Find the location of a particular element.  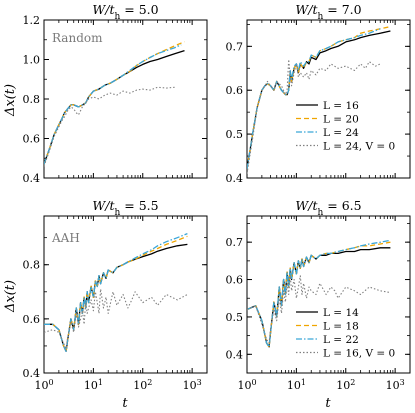

legend: L = 14 L = 18L = 22 L = 16, V = 0 is located at coordinates (345, 333).